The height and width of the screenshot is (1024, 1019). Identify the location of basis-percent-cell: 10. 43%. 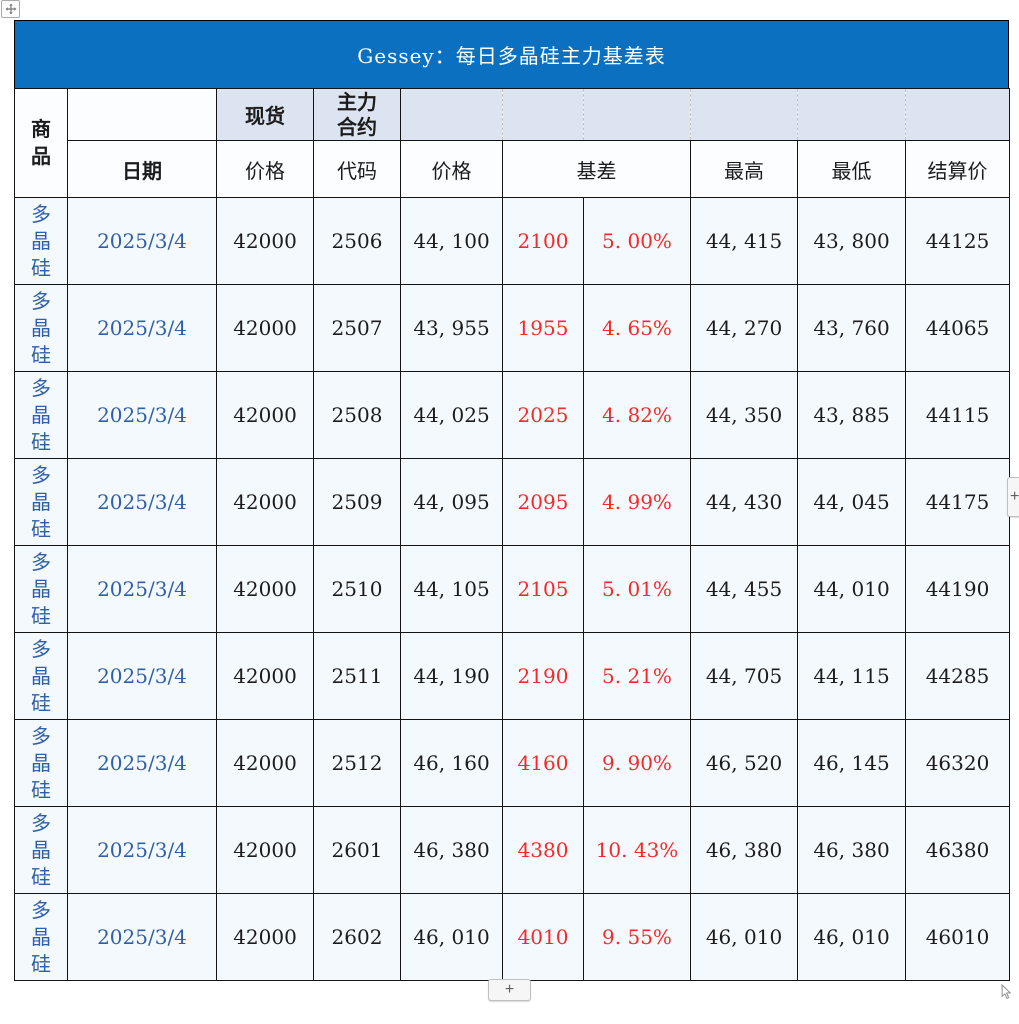
(637, 850).